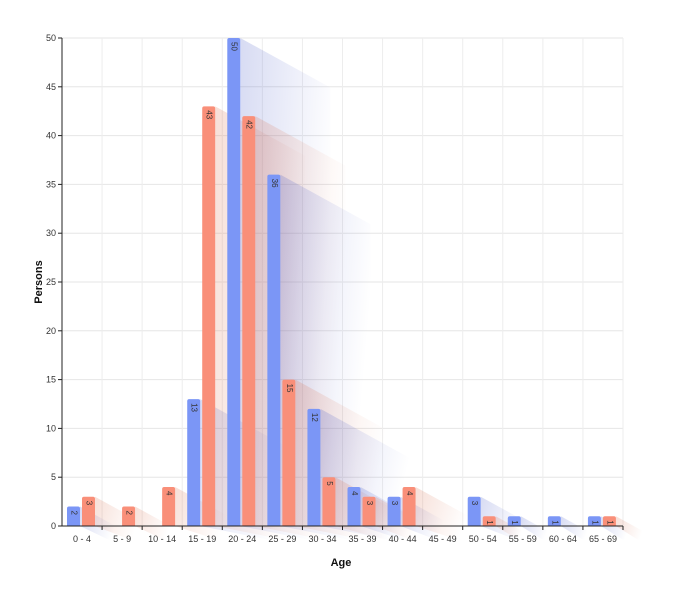 This screenshot has width=690, height=606. Describe the element at coordinates (39, 281) in the screenshot. I see `y-axis-title: Persons` at that location.